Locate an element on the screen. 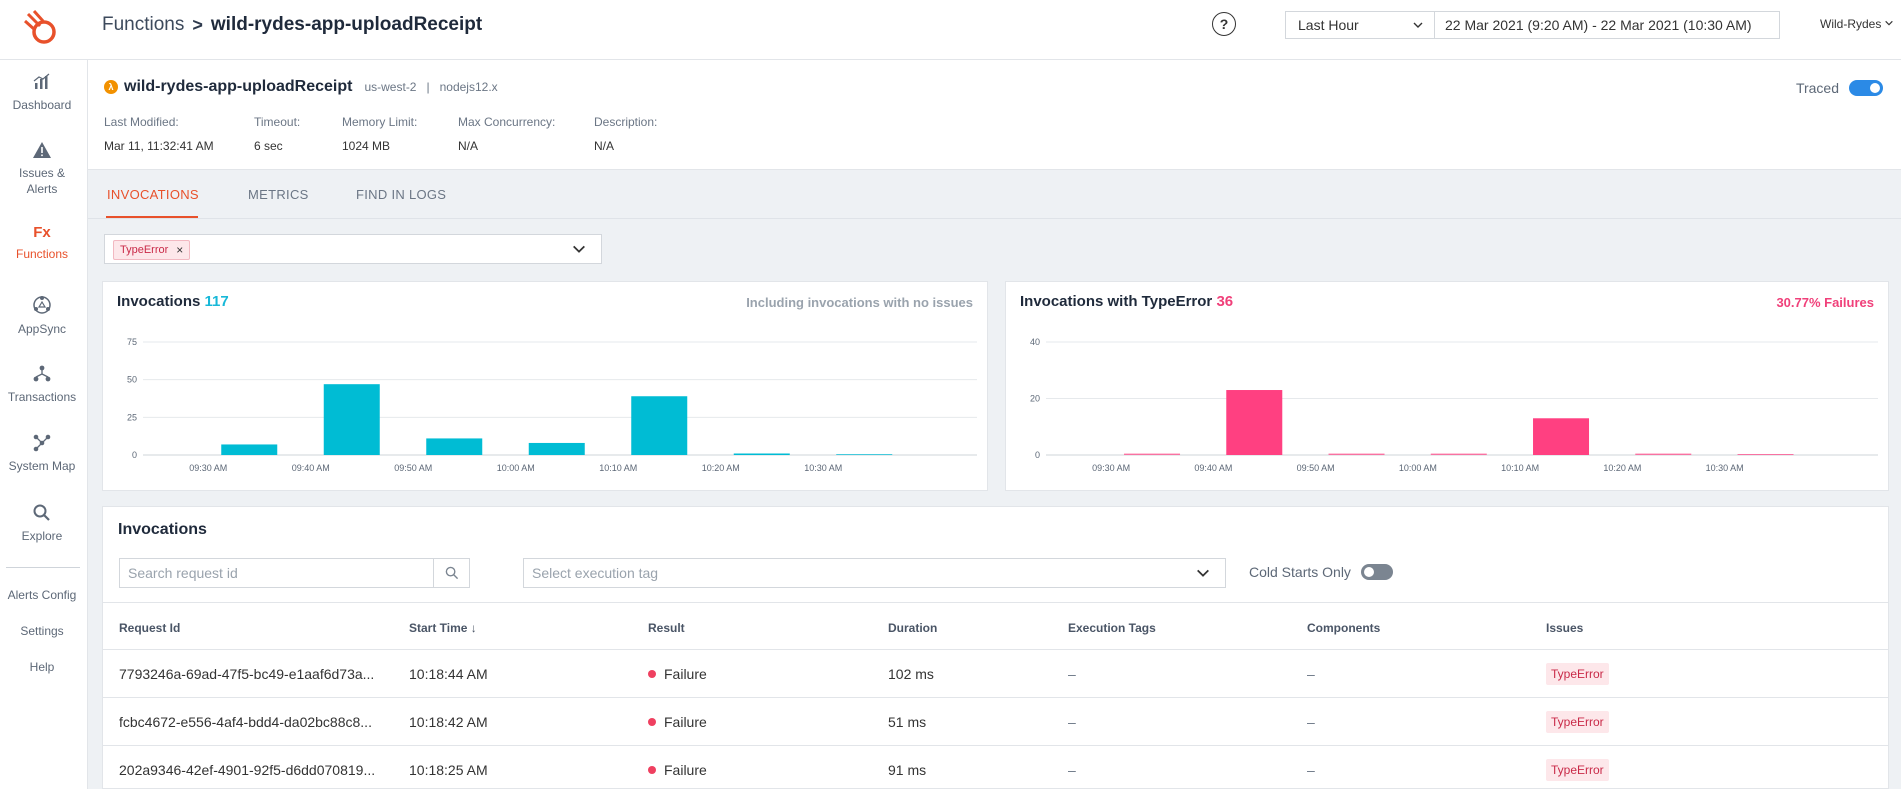 This screenshot has height=789, width=1901. issue-filter-select: TypeError × is located at coordinates (353, 249).